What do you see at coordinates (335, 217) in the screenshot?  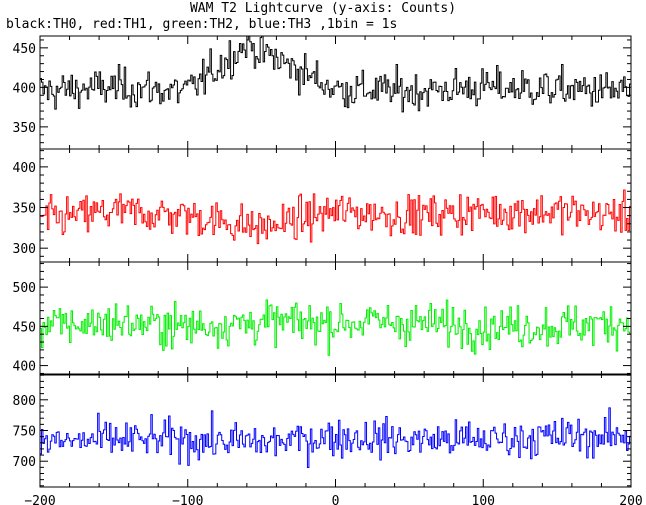 I see `series-line-th1` at bounding box center [335, 217].